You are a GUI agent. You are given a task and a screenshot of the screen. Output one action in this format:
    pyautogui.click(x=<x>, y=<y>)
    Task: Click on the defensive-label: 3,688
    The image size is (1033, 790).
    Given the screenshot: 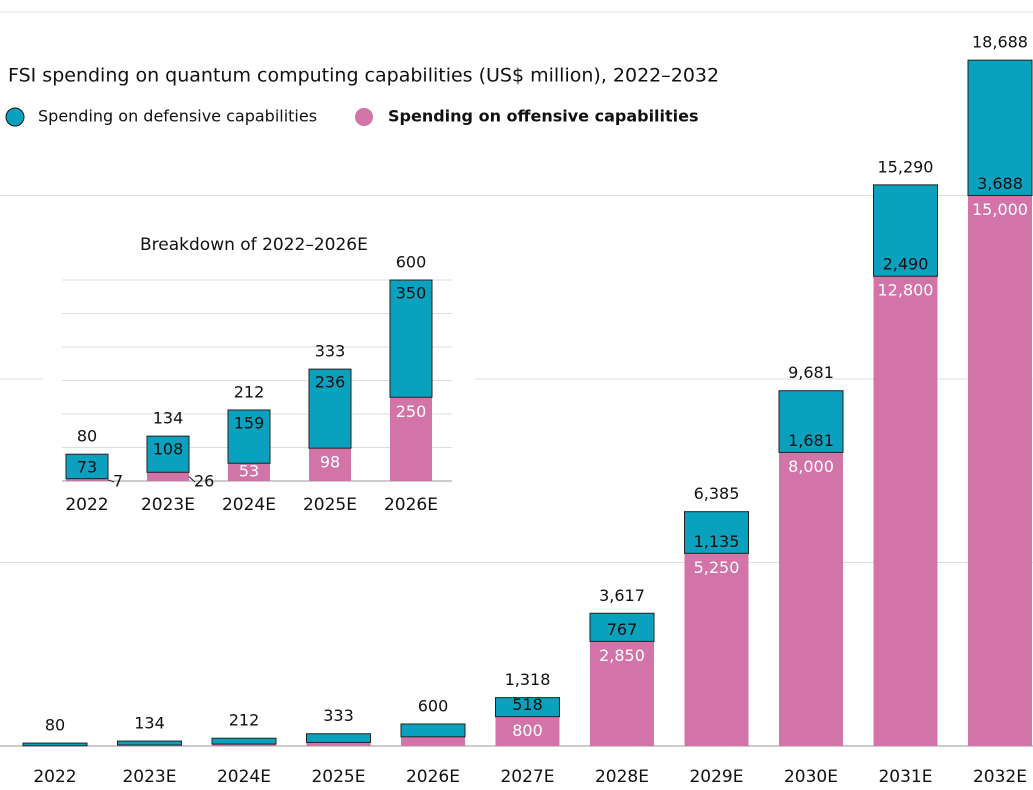 What is the action you would take?
    pyautogui.click(x=1000, y=183)
    